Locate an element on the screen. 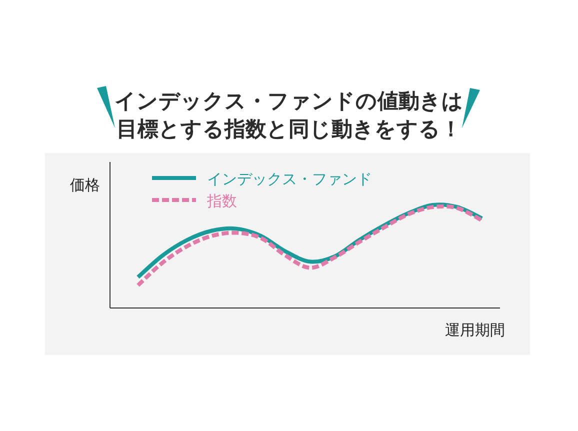 The width and height of the screenshot is (578, 431). y-axis-title: 価格 is located at coordinates (85, 185).